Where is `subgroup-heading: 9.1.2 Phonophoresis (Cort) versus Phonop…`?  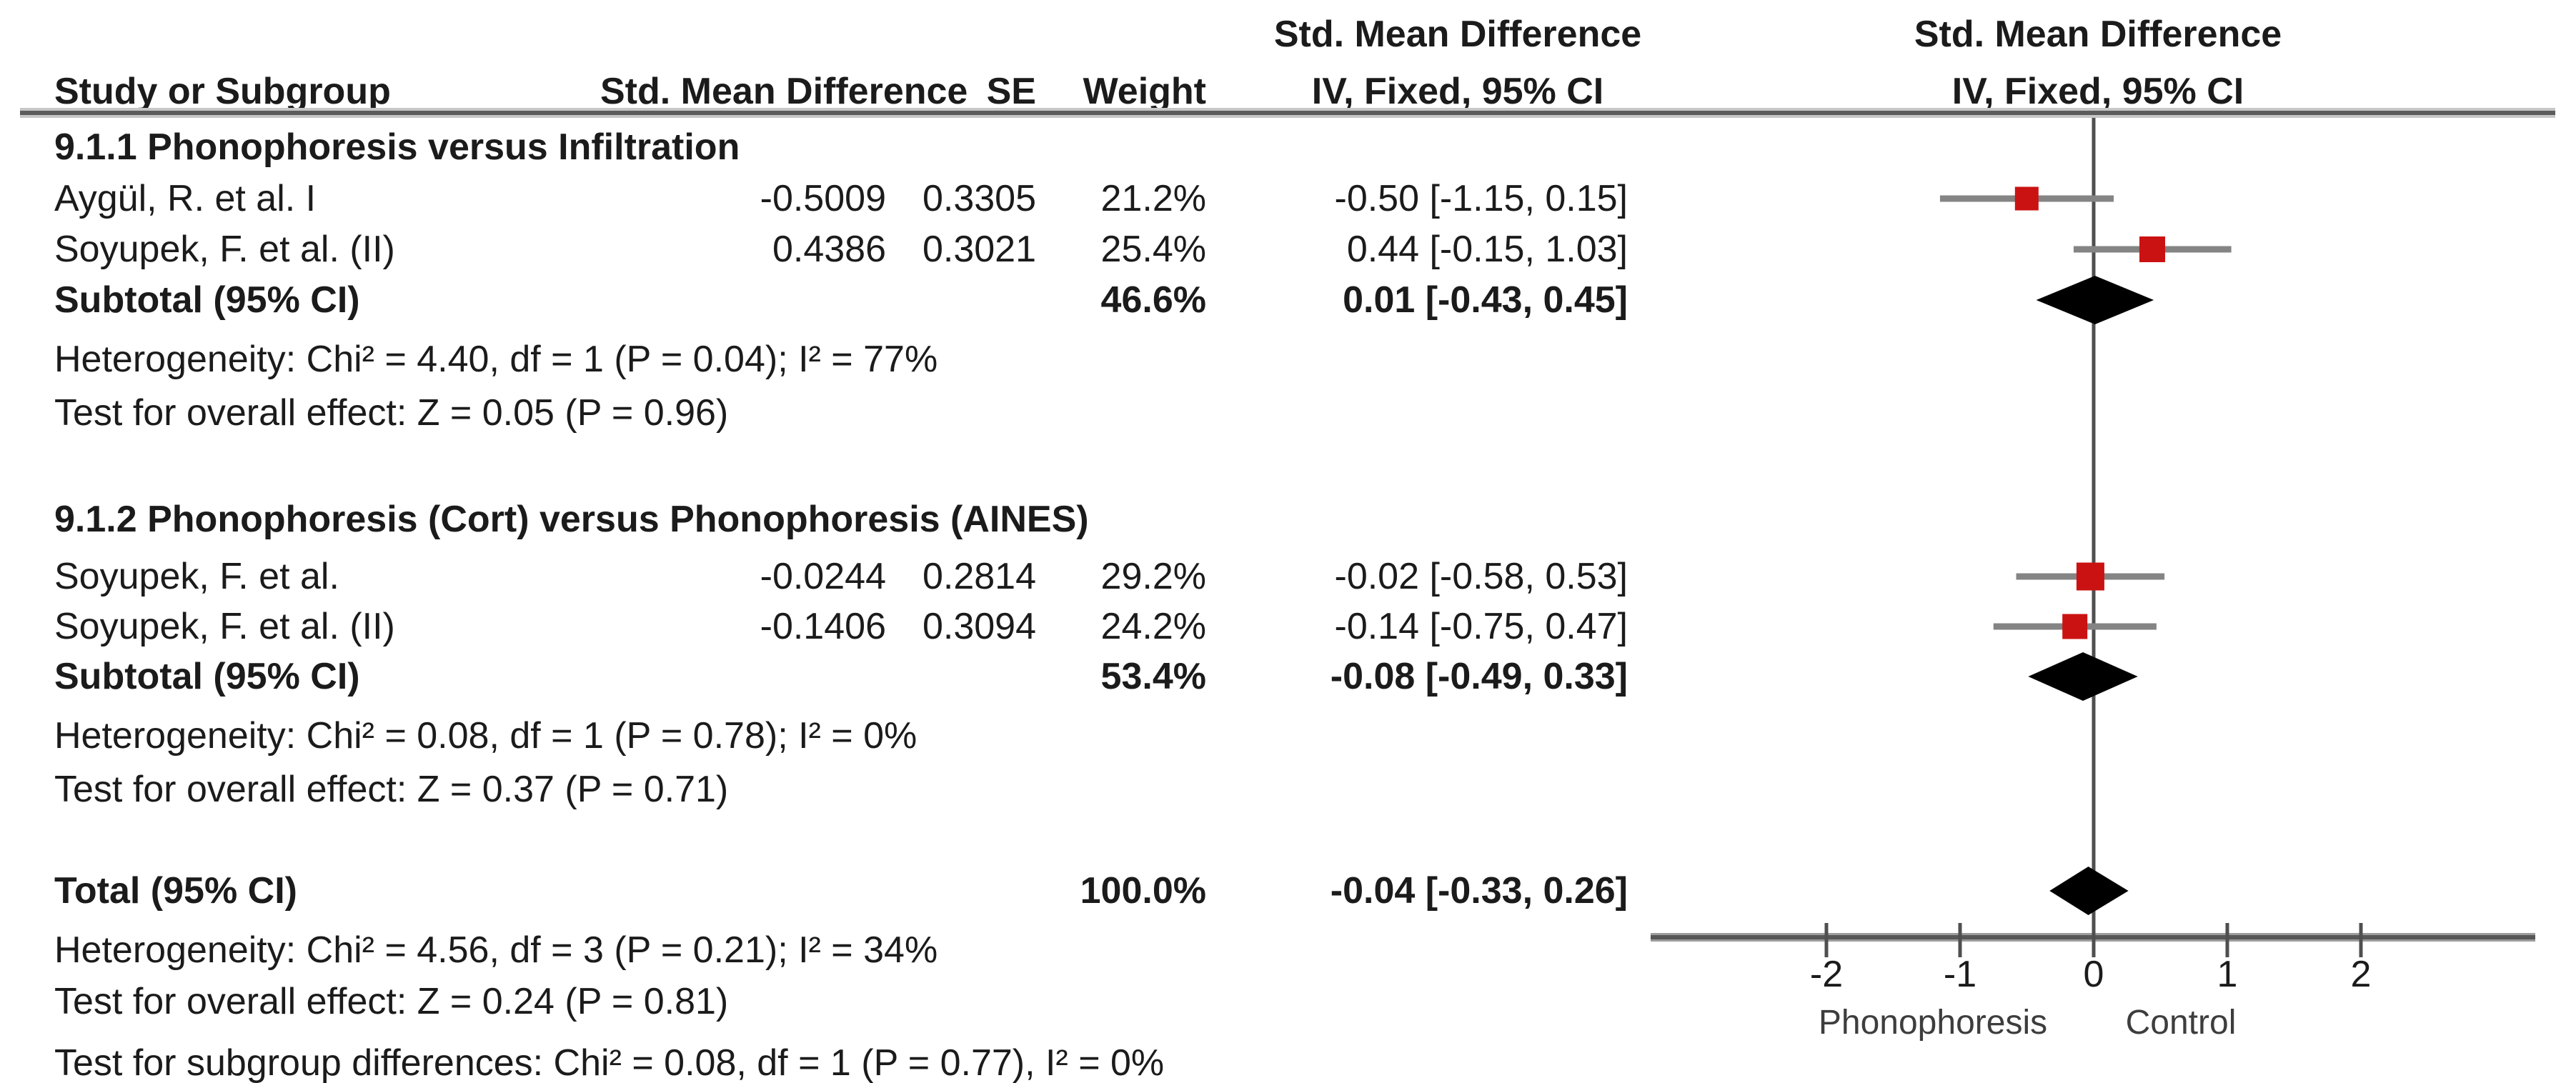 subgroup-heading: 9.1.2 Phonophoresis (Cort) versus Phonop… is located at coordinates (571, 519).